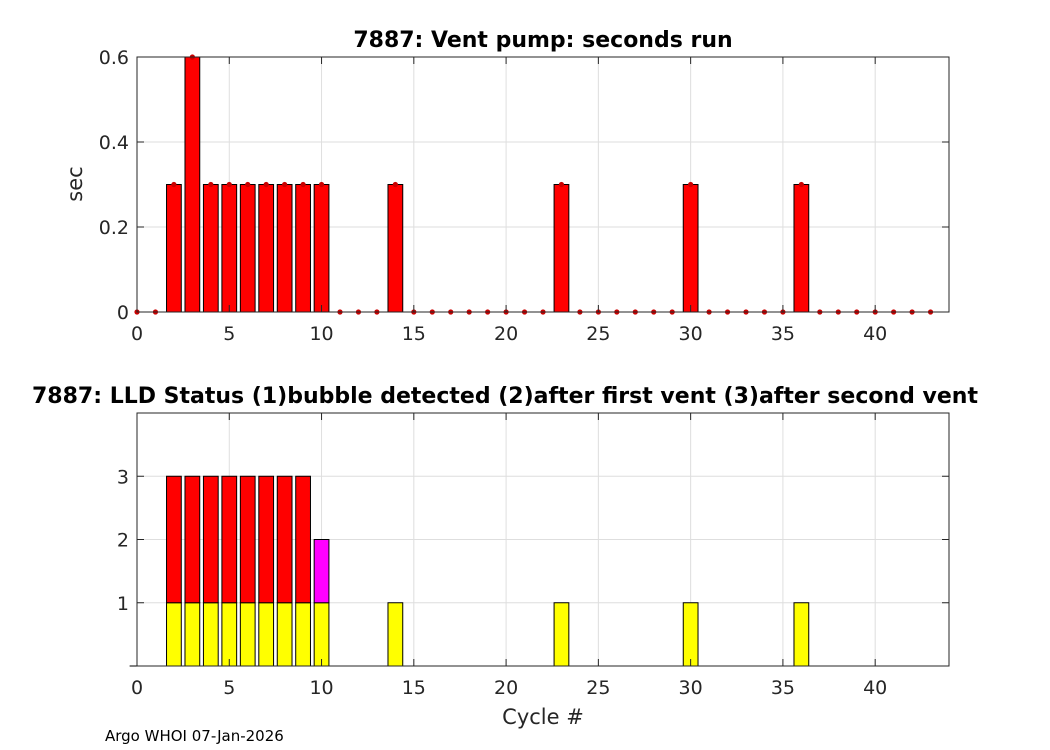 The height and width of the screenshot is (750, 1050). I want to click on vent-pump-ylabel: sec, so click(75, 183).